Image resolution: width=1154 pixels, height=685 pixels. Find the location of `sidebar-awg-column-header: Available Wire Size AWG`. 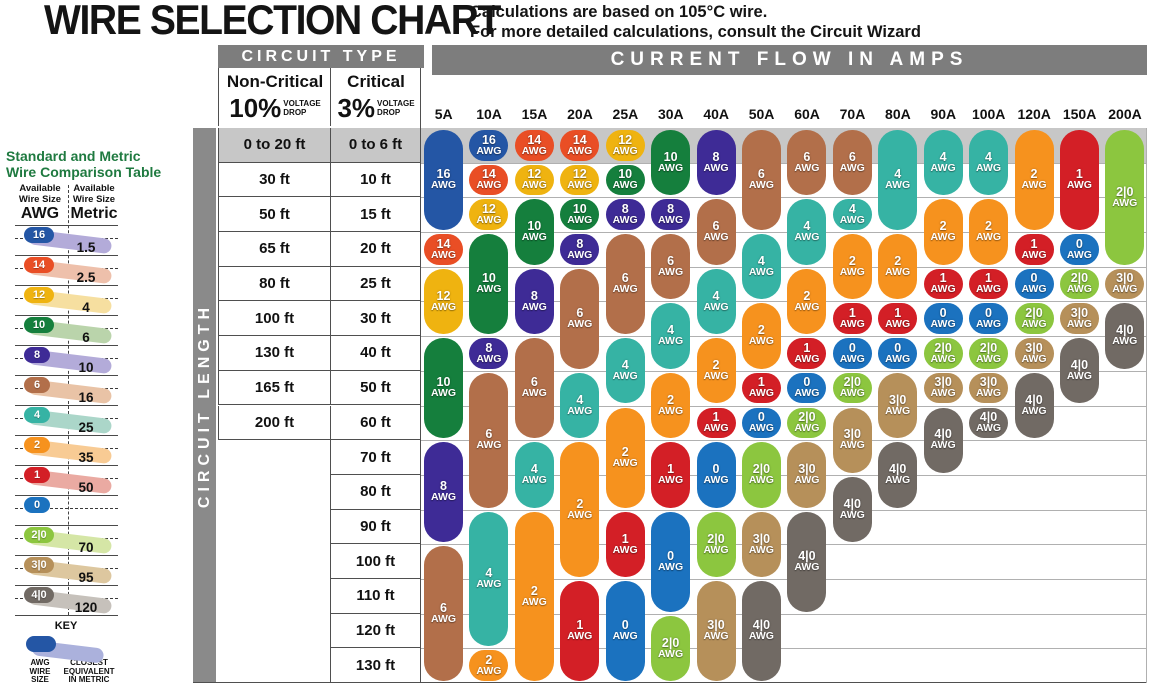

sidebar-awg-column-header: Available Wire Size AWG is located at coordinates (40, 202).